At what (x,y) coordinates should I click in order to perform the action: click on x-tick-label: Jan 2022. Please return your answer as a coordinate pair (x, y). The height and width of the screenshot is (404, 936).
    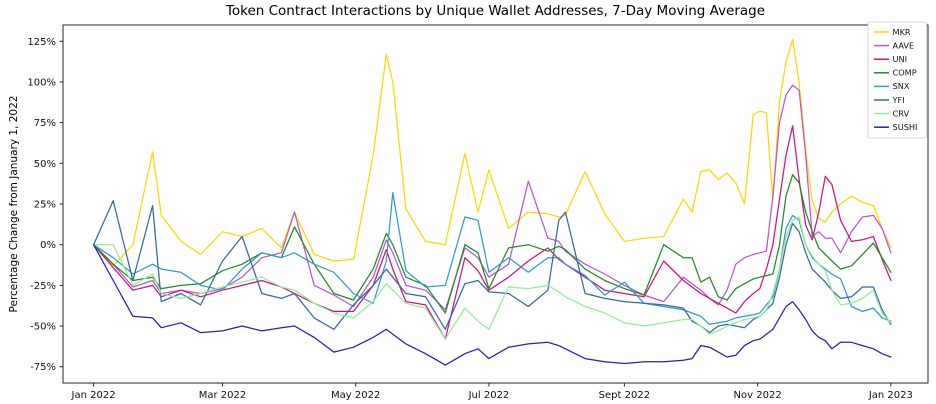
    Looking at the image, I should click on (93, 395).